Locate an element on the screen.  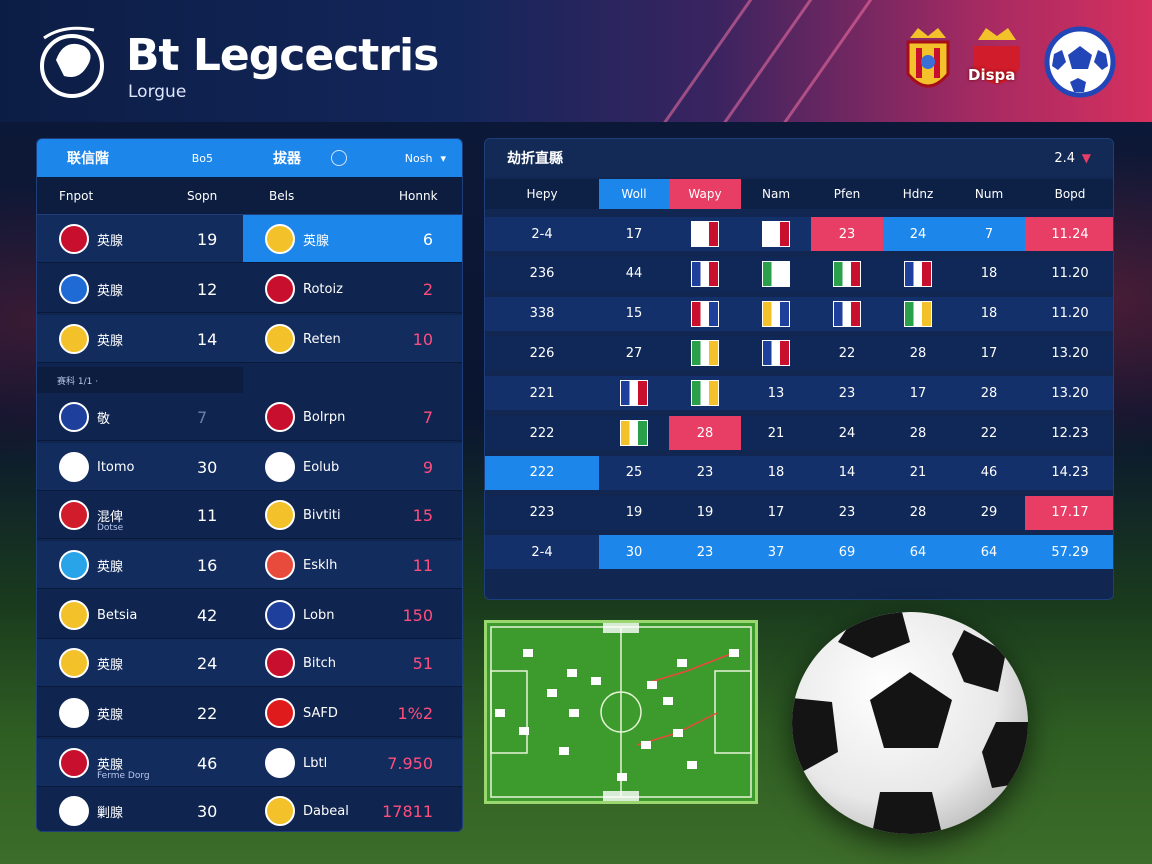
stats-col-header: Pfen is located at coordinates (847, 194).